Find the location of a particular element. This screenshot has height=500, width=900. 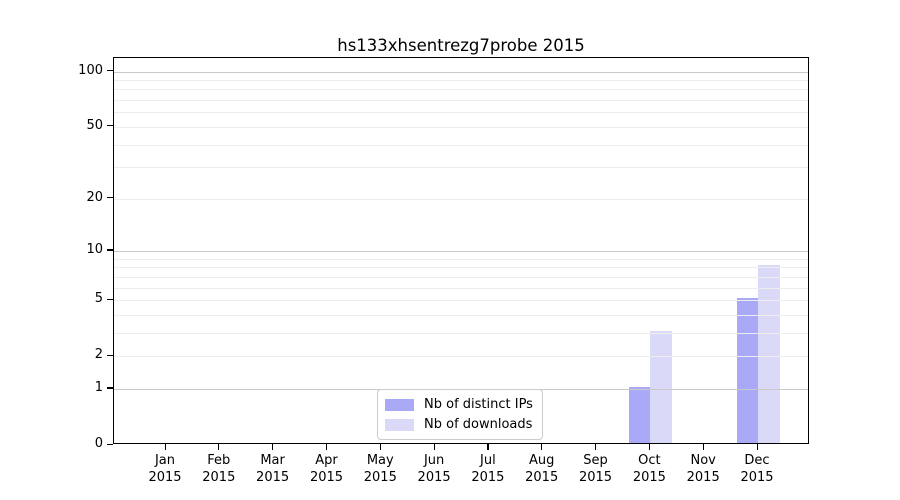

legend-label-nb-of-downloads: Nb of downloads is located at coordinates (478, 424).